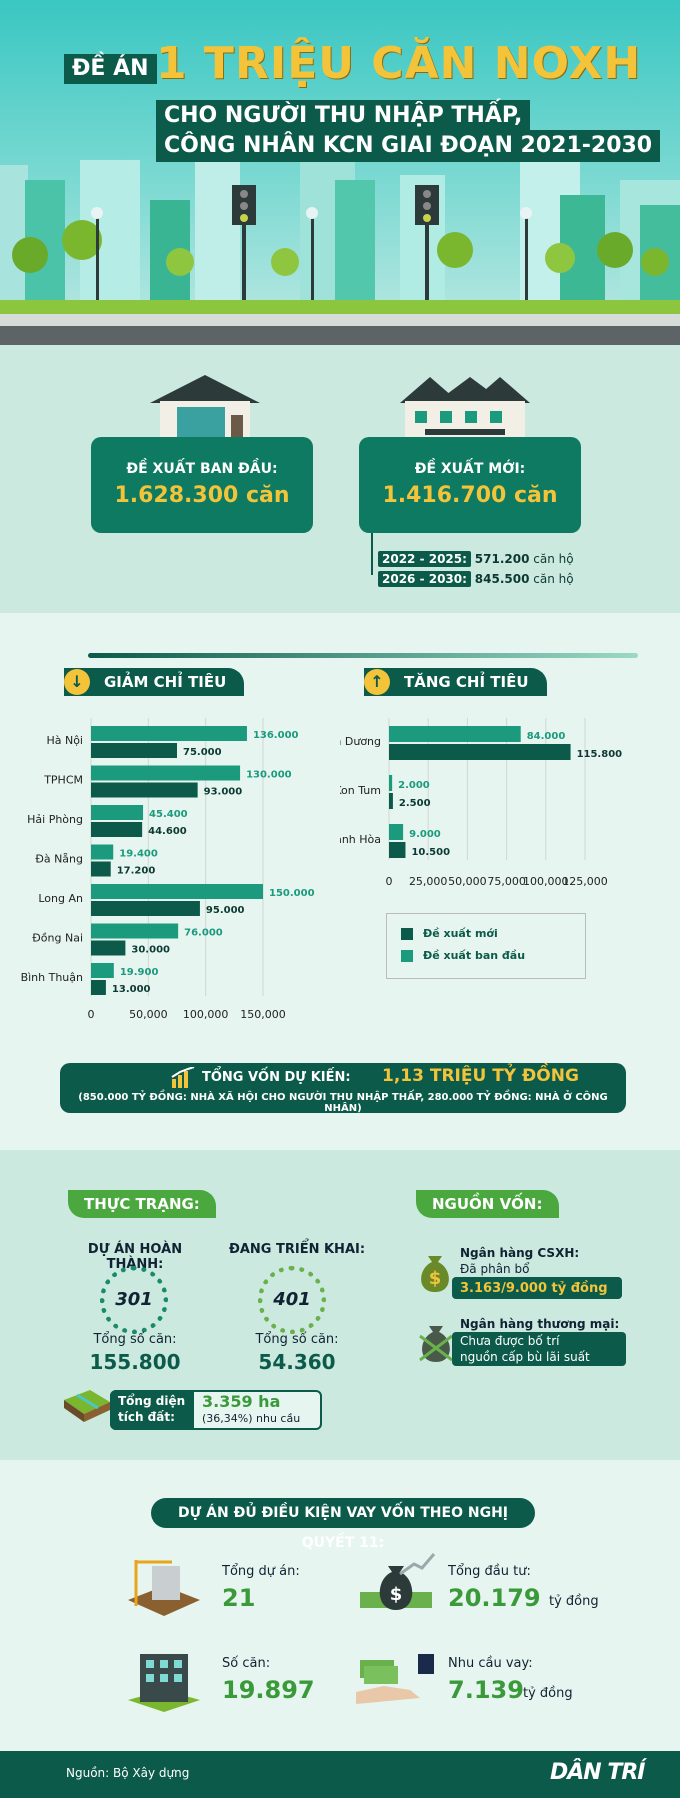 This screenshot has width=680, height=1798. I want to click on funding-value: 1,13 TRIỆU TỶ ĐỒNG, so click(480, 1076).